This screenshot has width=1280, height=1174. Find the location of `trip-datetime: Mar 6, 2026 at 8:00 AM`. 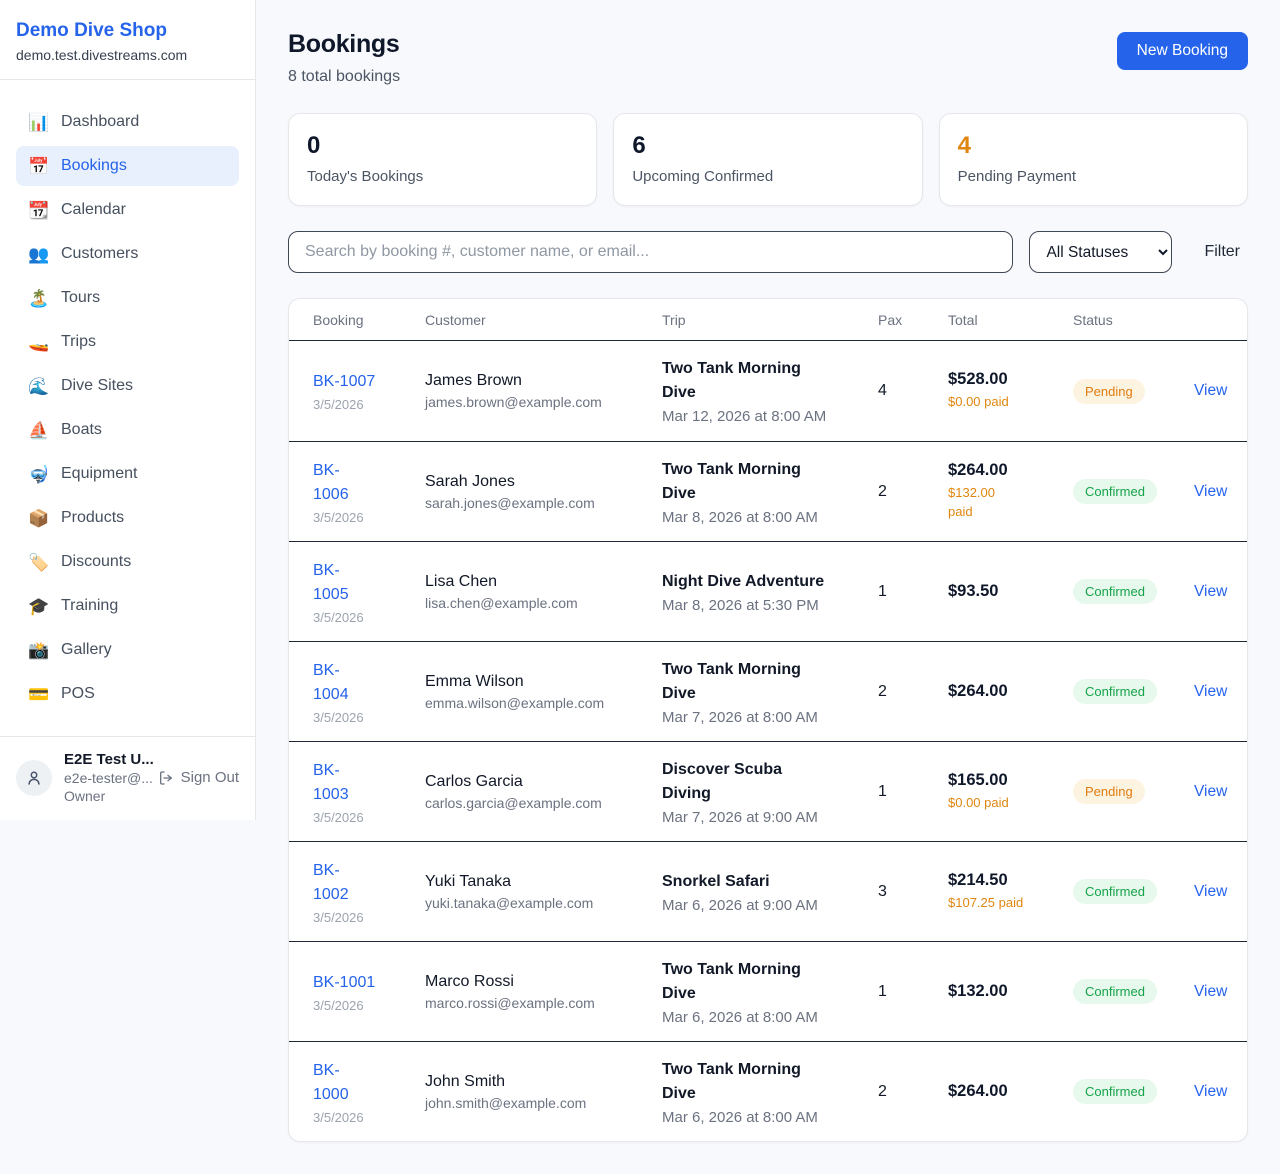

trip-datetime: Mar 6, 2026 at 8:00 AM is located at coordinates (740, 1017).